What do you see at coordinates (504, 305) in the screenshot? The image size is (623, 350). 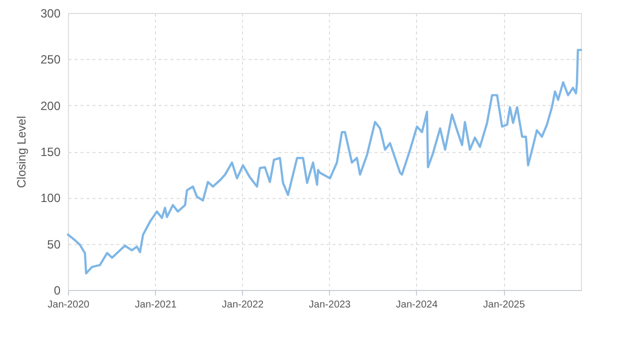 I see `x-tick-label: Jan-2025` at bounding box center [504, 305].